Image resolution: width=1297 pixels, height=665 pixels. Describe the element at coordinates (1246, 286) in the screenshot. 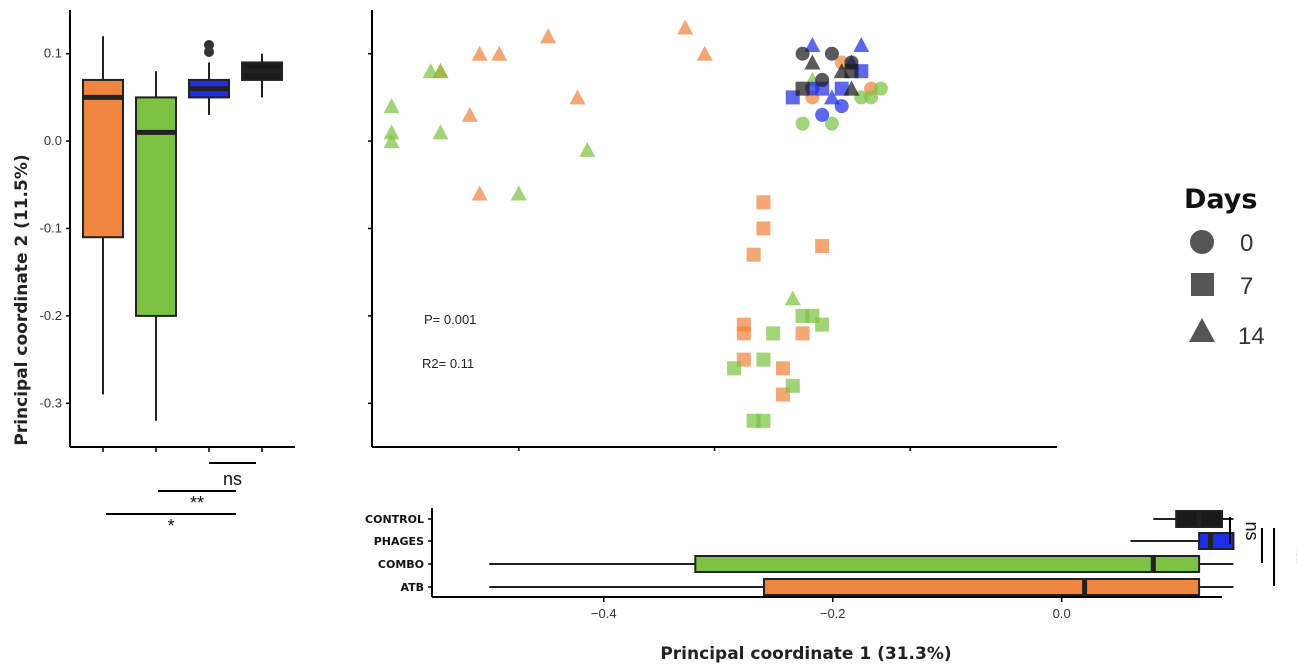

I see `legend-label-day7: 7` at that location.